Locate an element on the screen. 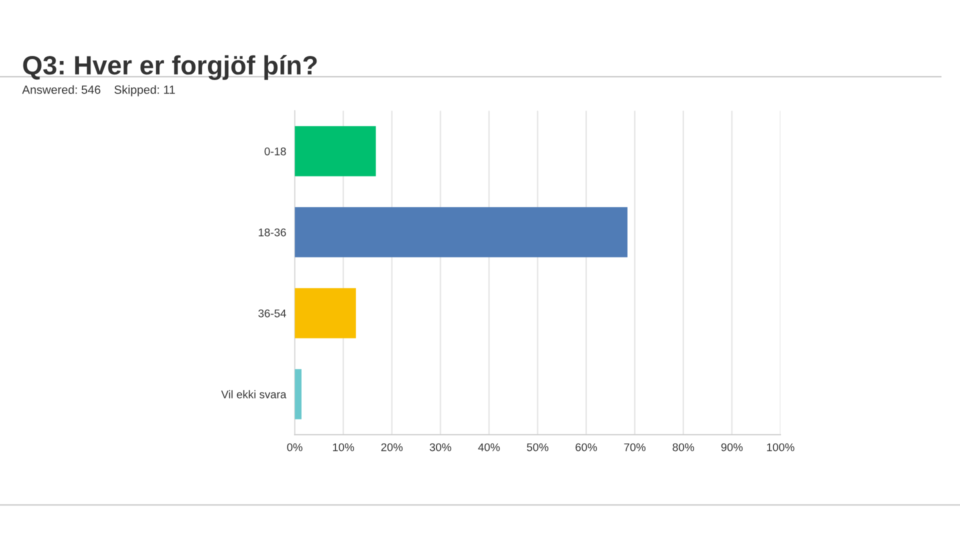  x-tick-label: 0% is located at coordinates (294, 447).